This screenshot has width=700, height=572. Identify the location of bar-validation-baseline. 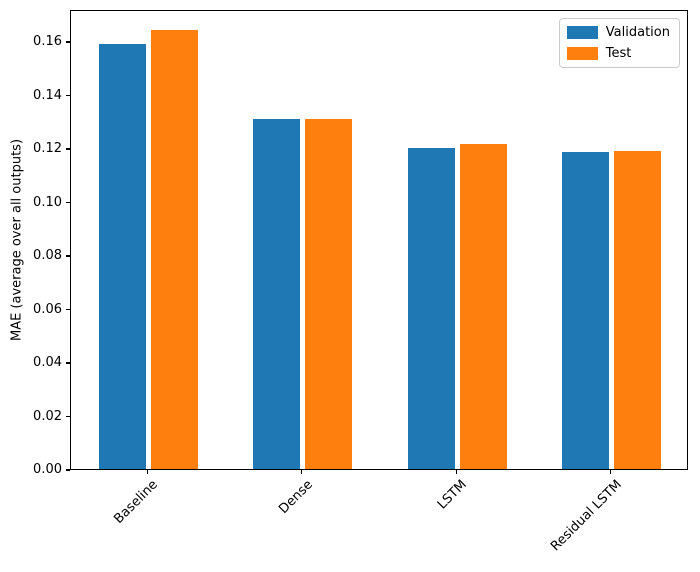
(122, 256).